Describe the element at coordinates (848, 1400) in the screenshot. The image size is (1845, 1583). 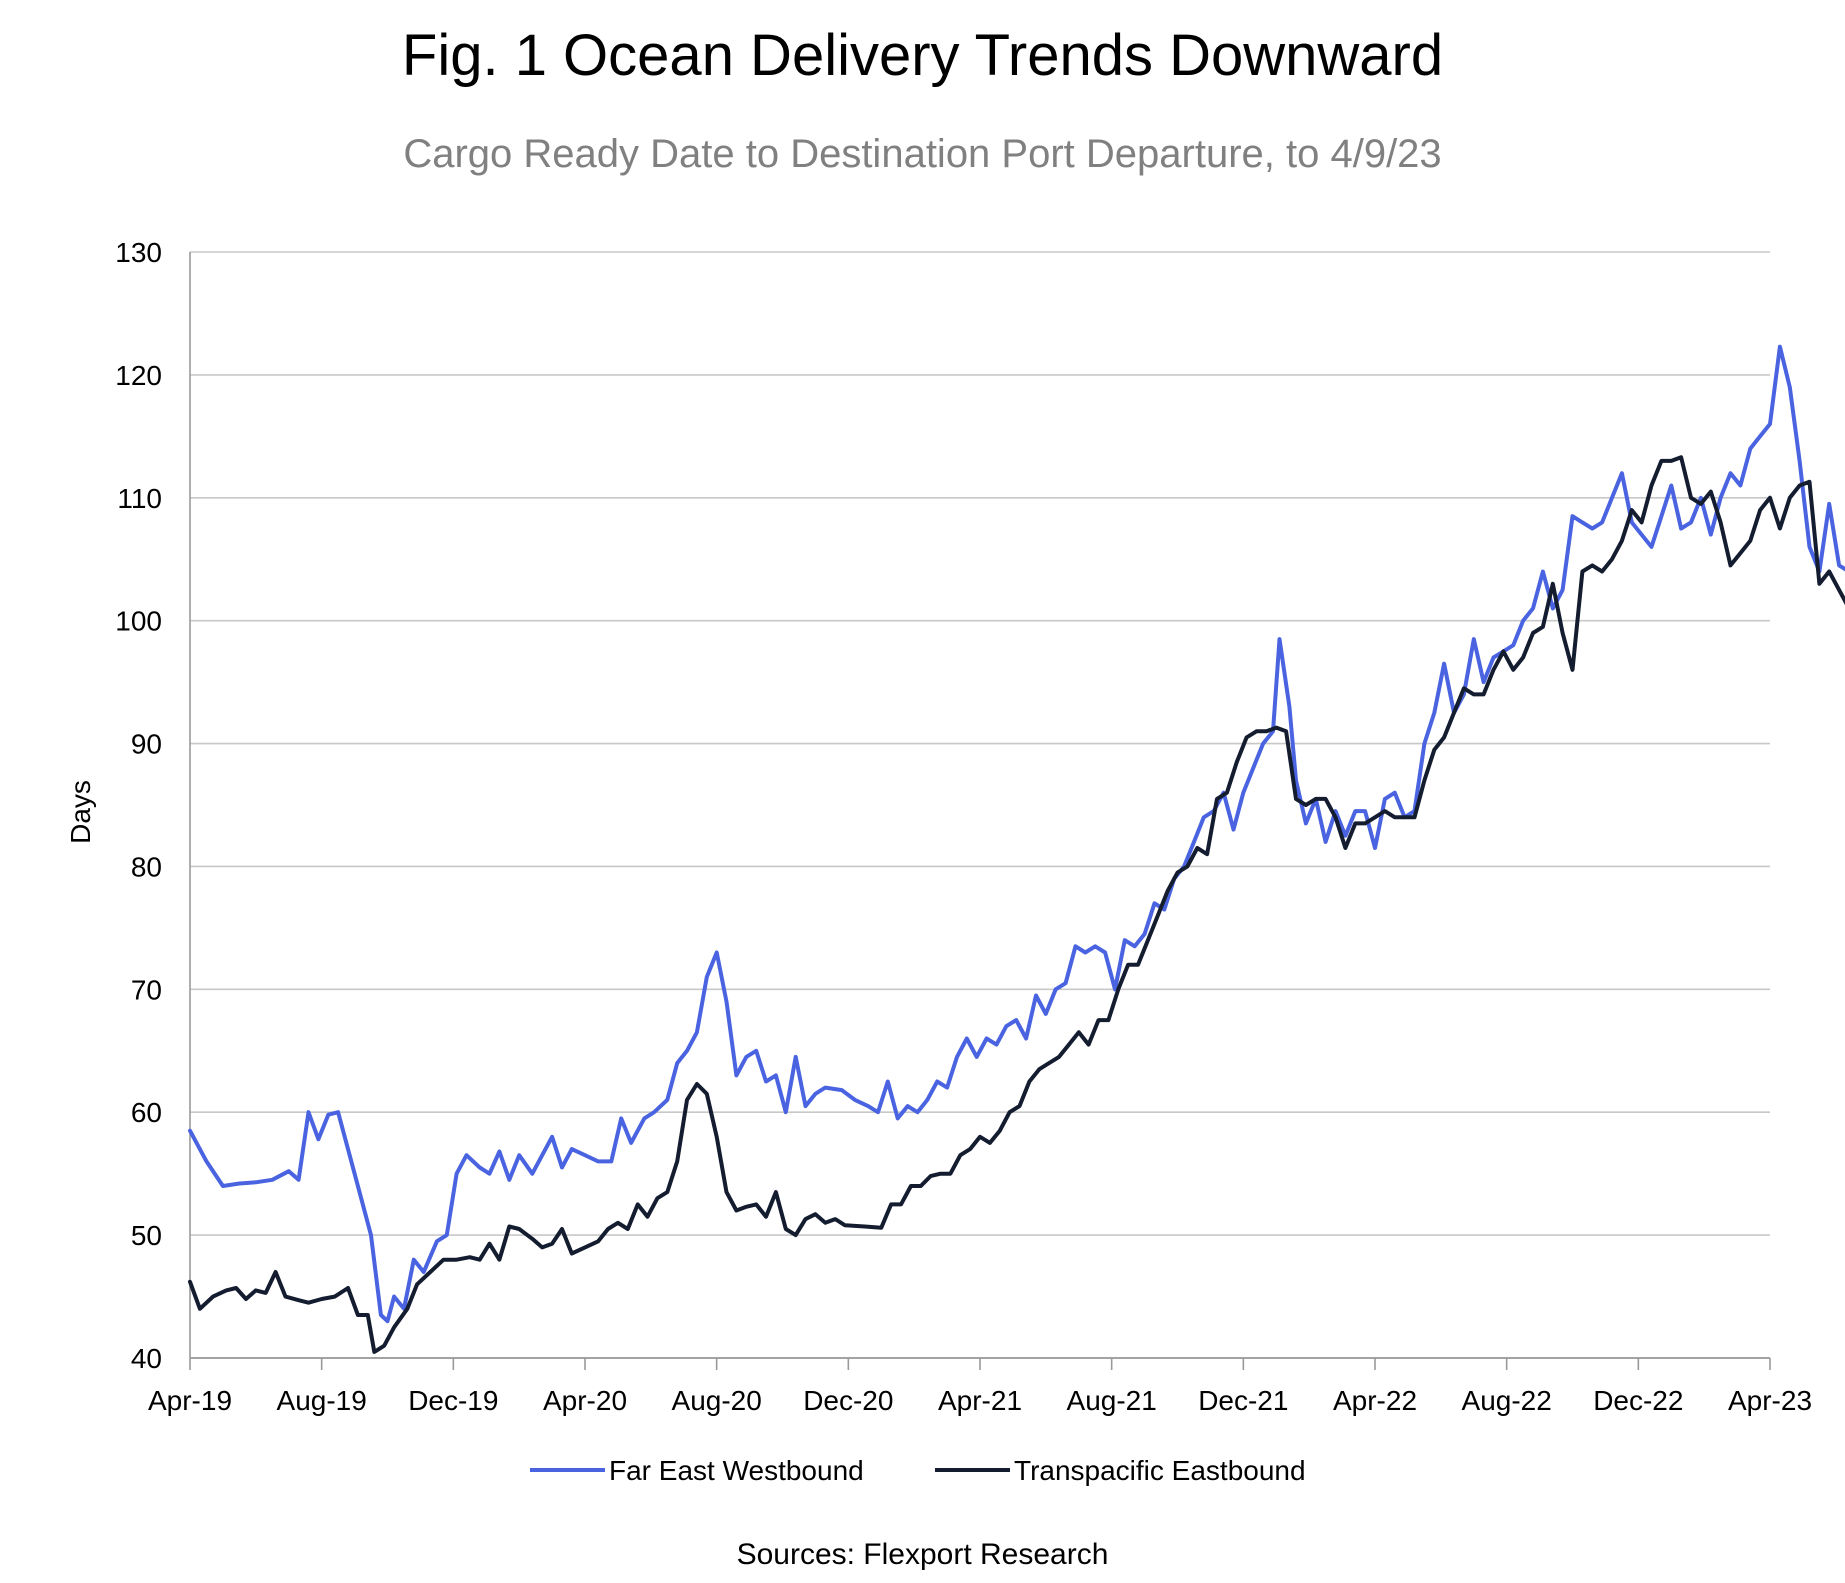
I see `x-tick-label: Dec-20` at that location.